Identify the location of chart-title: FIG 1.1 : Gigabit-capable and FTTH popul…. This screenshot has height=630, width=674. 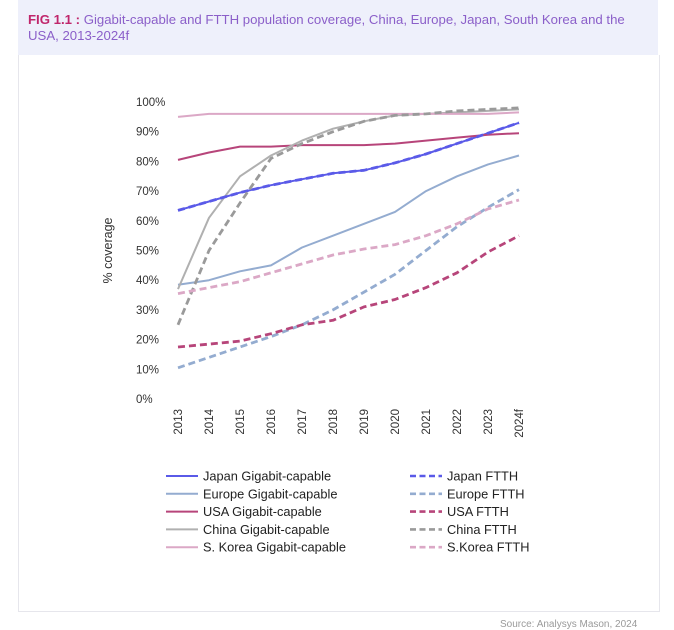
(338, 27).